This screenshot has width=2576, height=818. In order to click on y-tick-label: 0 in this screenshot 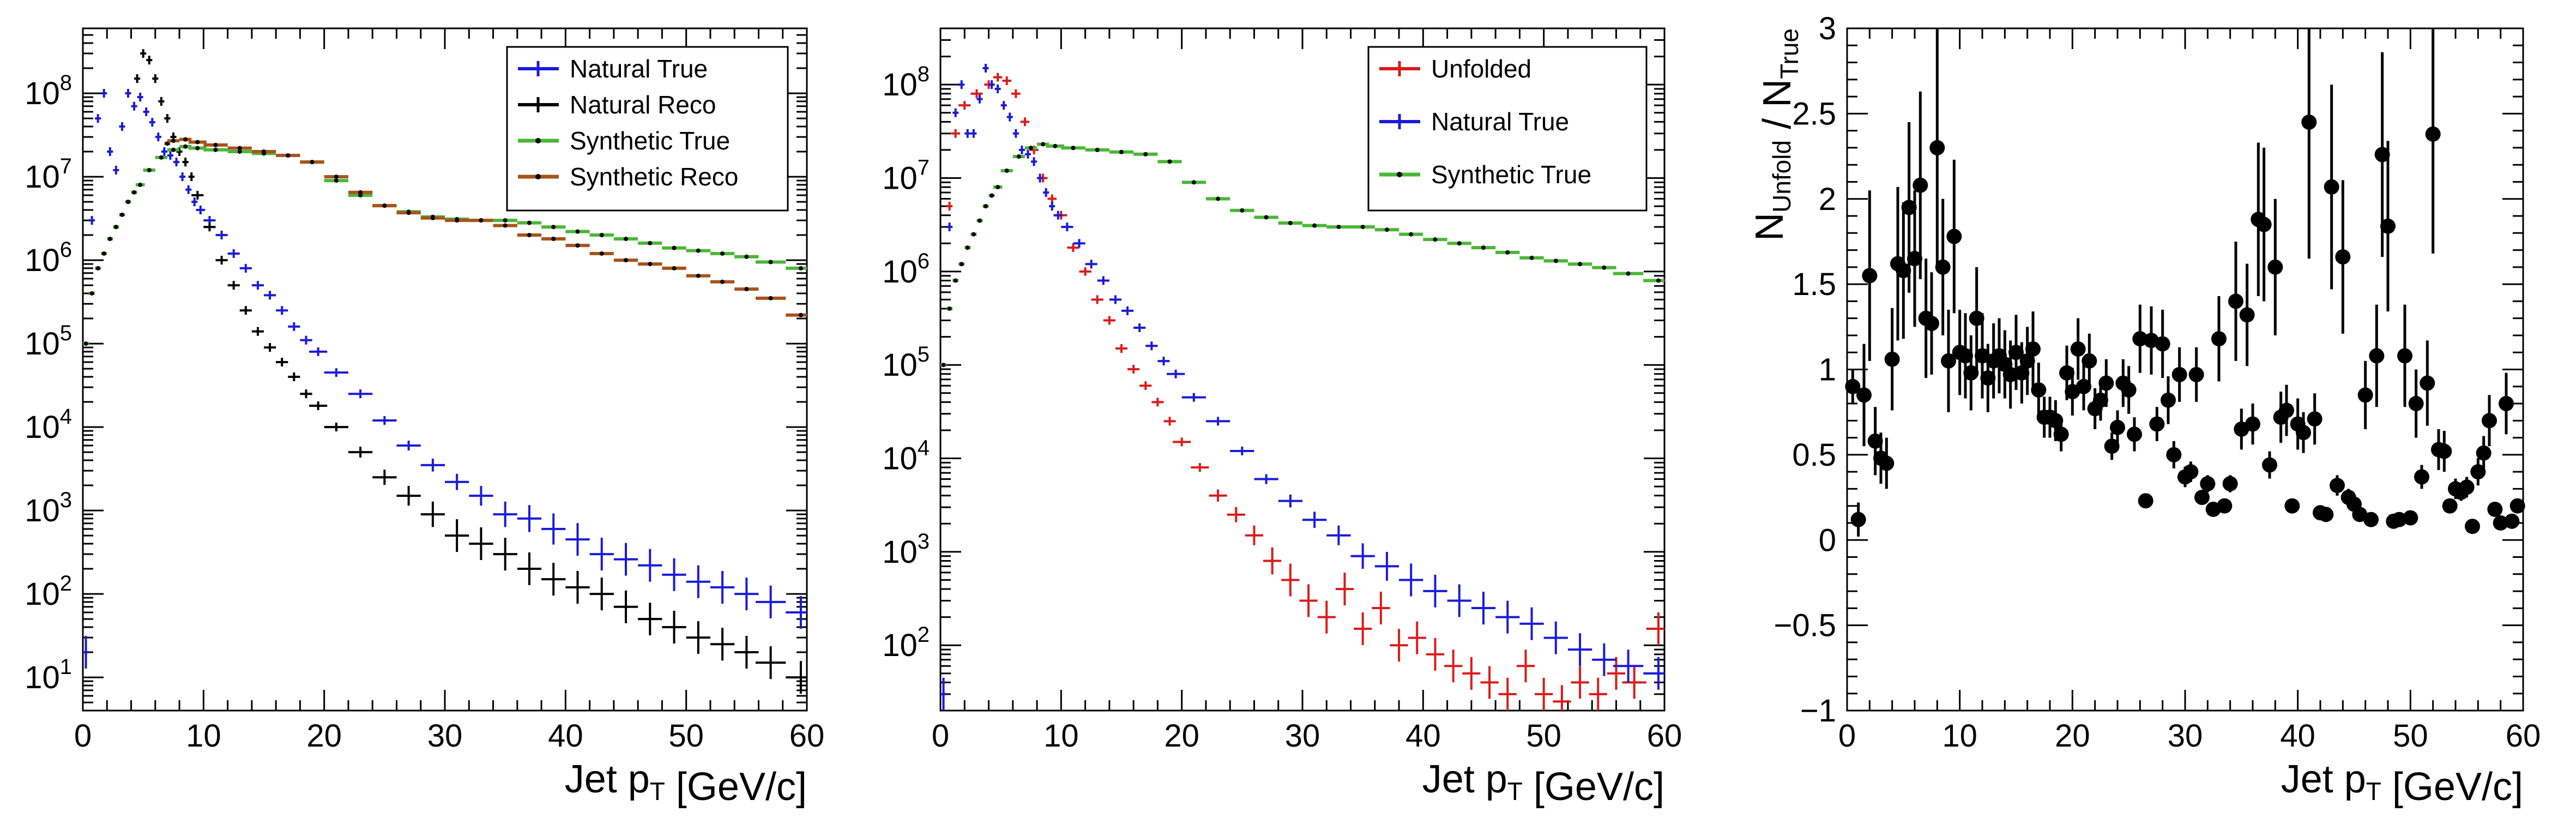, I will do `click(1828, 540)`.